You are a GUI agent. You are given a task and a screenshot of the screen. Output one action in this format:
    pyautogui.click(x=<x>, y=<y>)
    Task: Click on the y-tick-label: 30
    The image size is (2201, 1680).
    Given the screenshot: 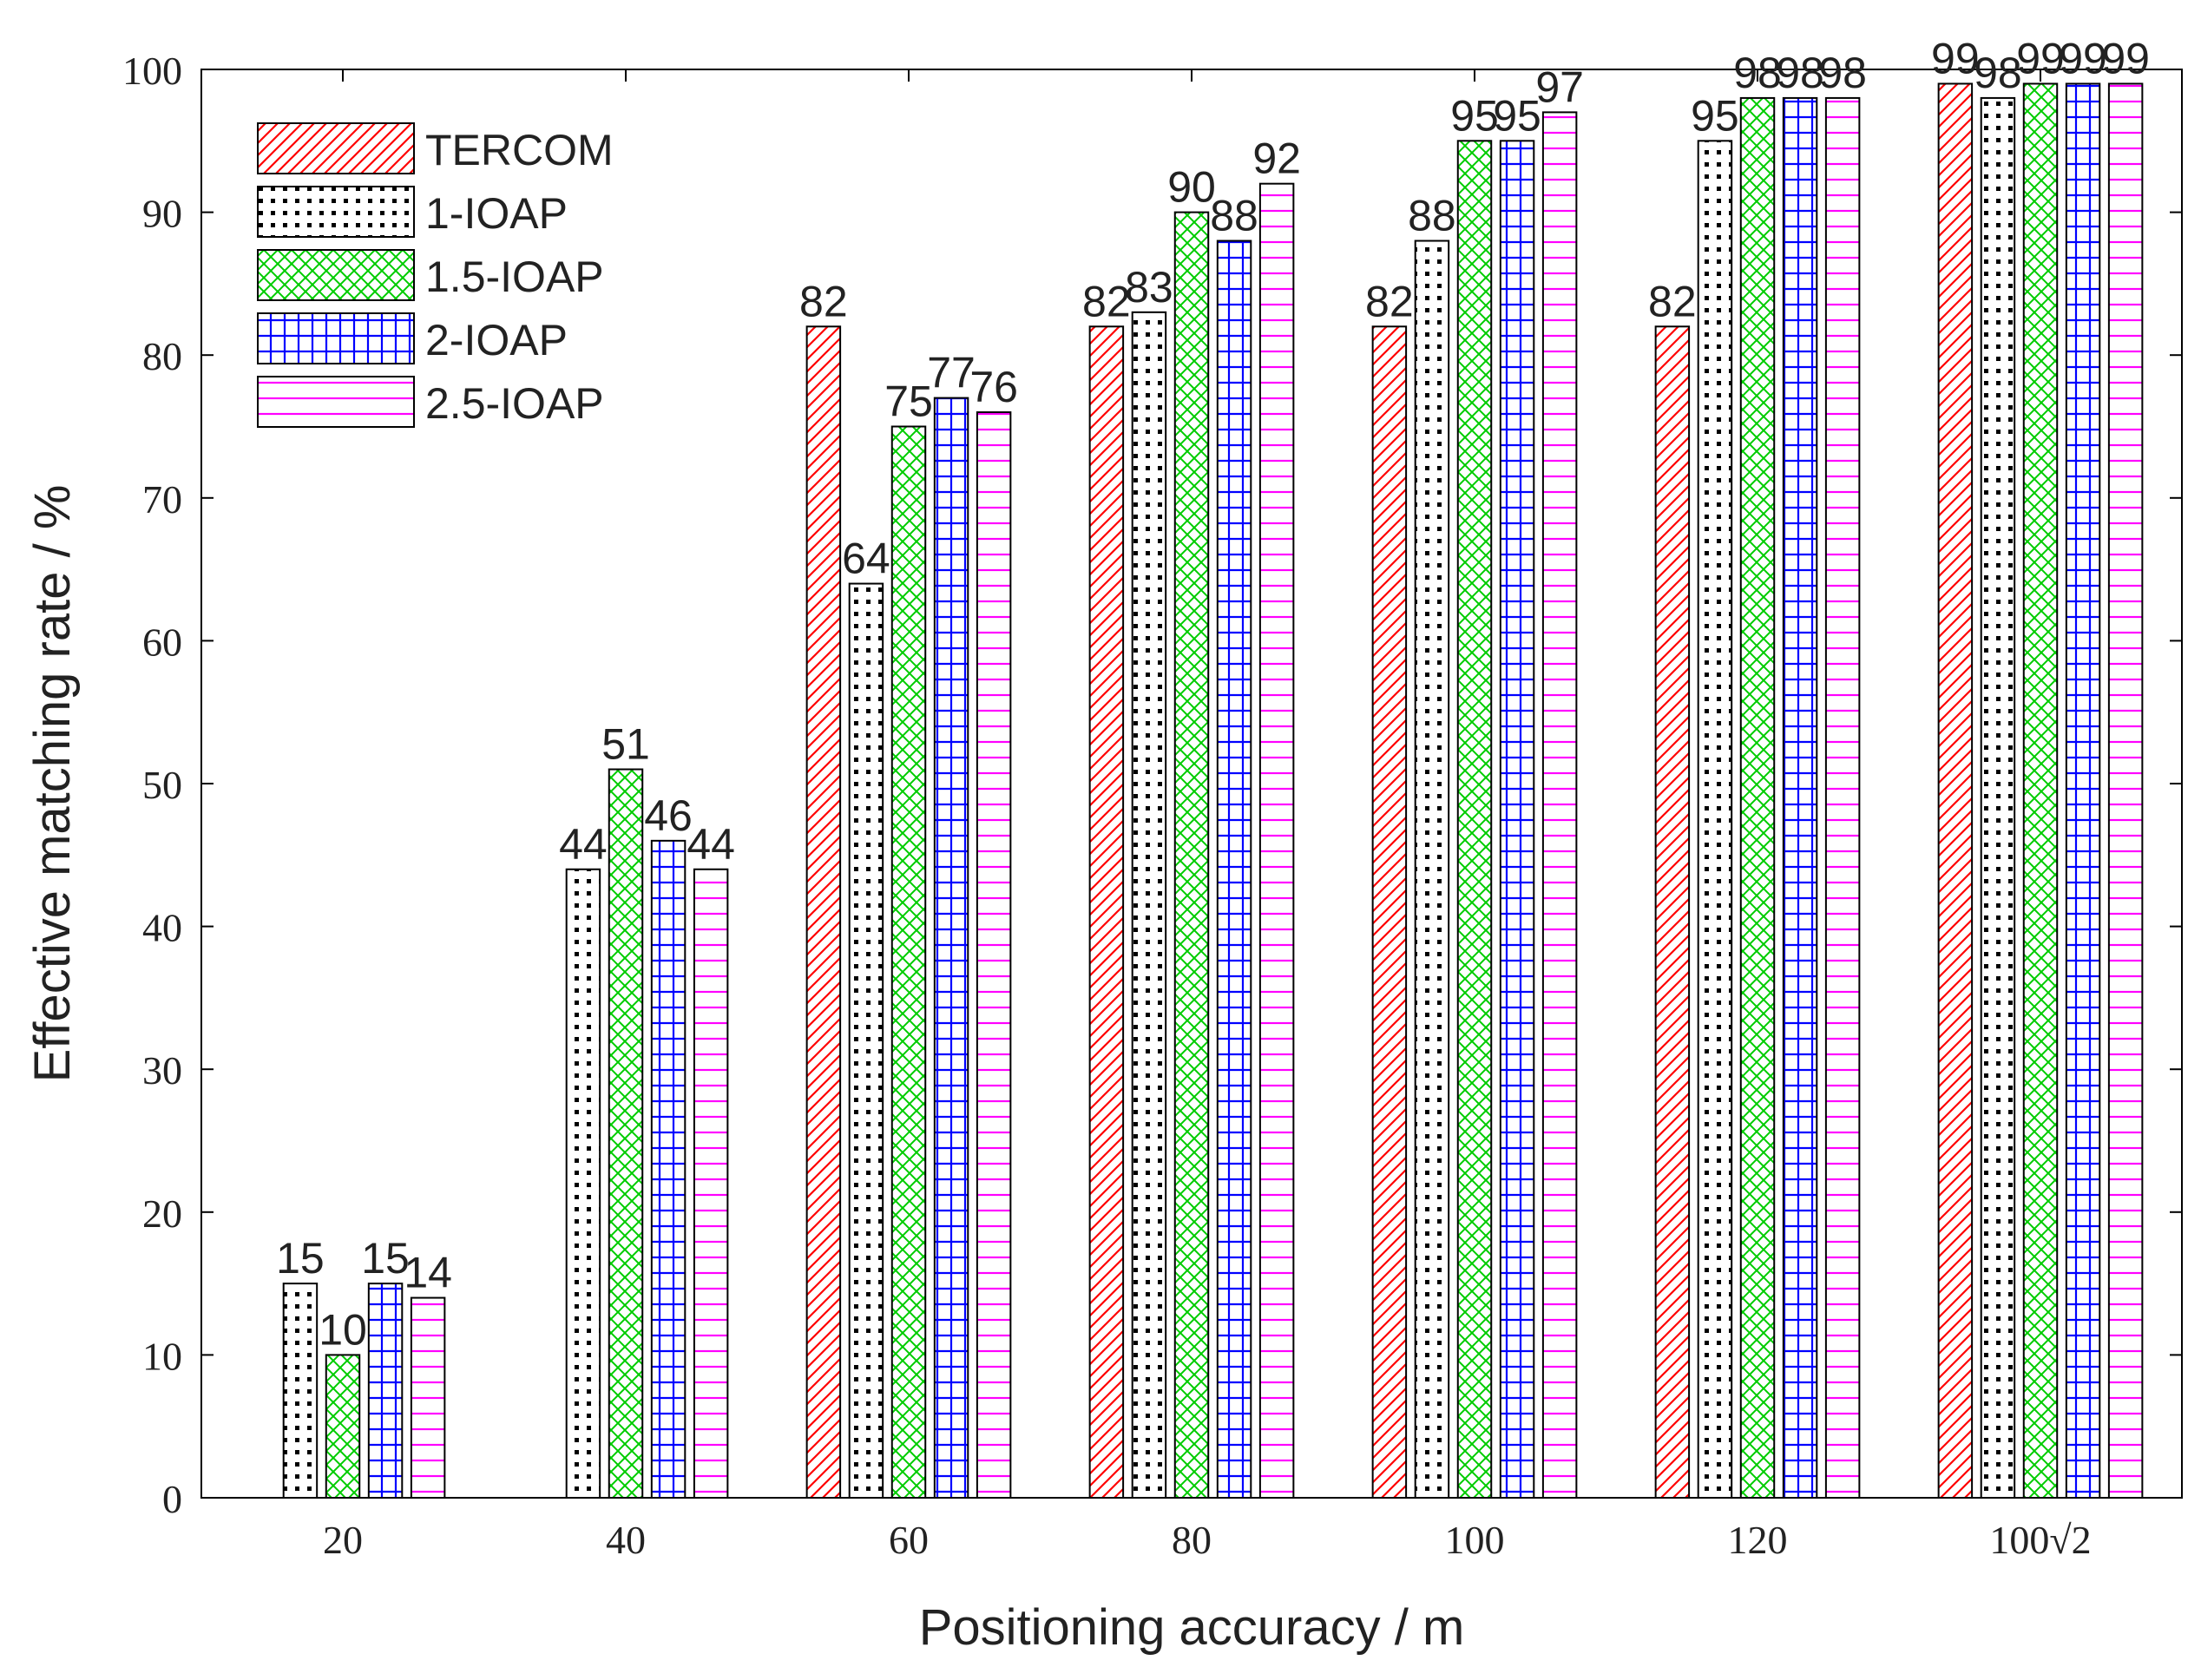 What is the action you would take?
    pyautogui.click(x=162, y=1070)
    